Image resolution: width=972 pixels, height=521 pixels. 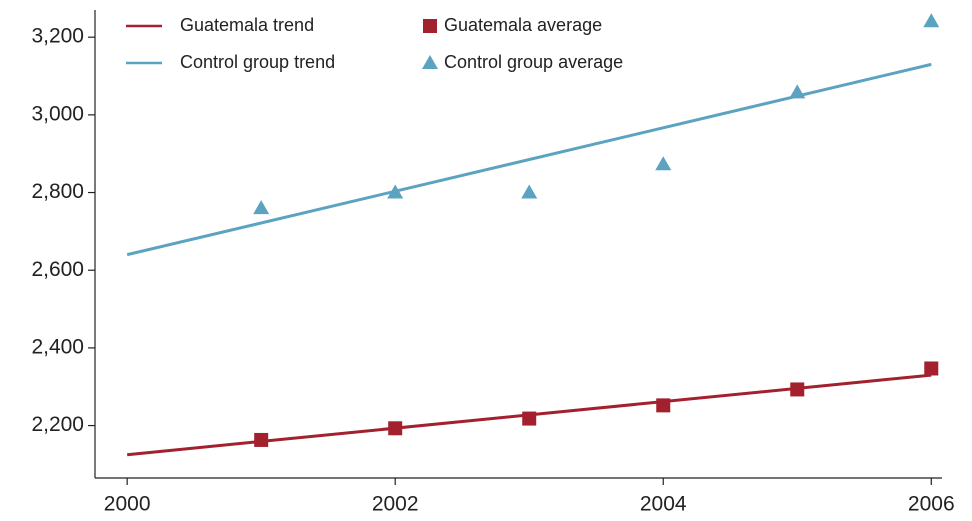 I want to click on x-tick-label: 2006, so click(x=931, y=504).